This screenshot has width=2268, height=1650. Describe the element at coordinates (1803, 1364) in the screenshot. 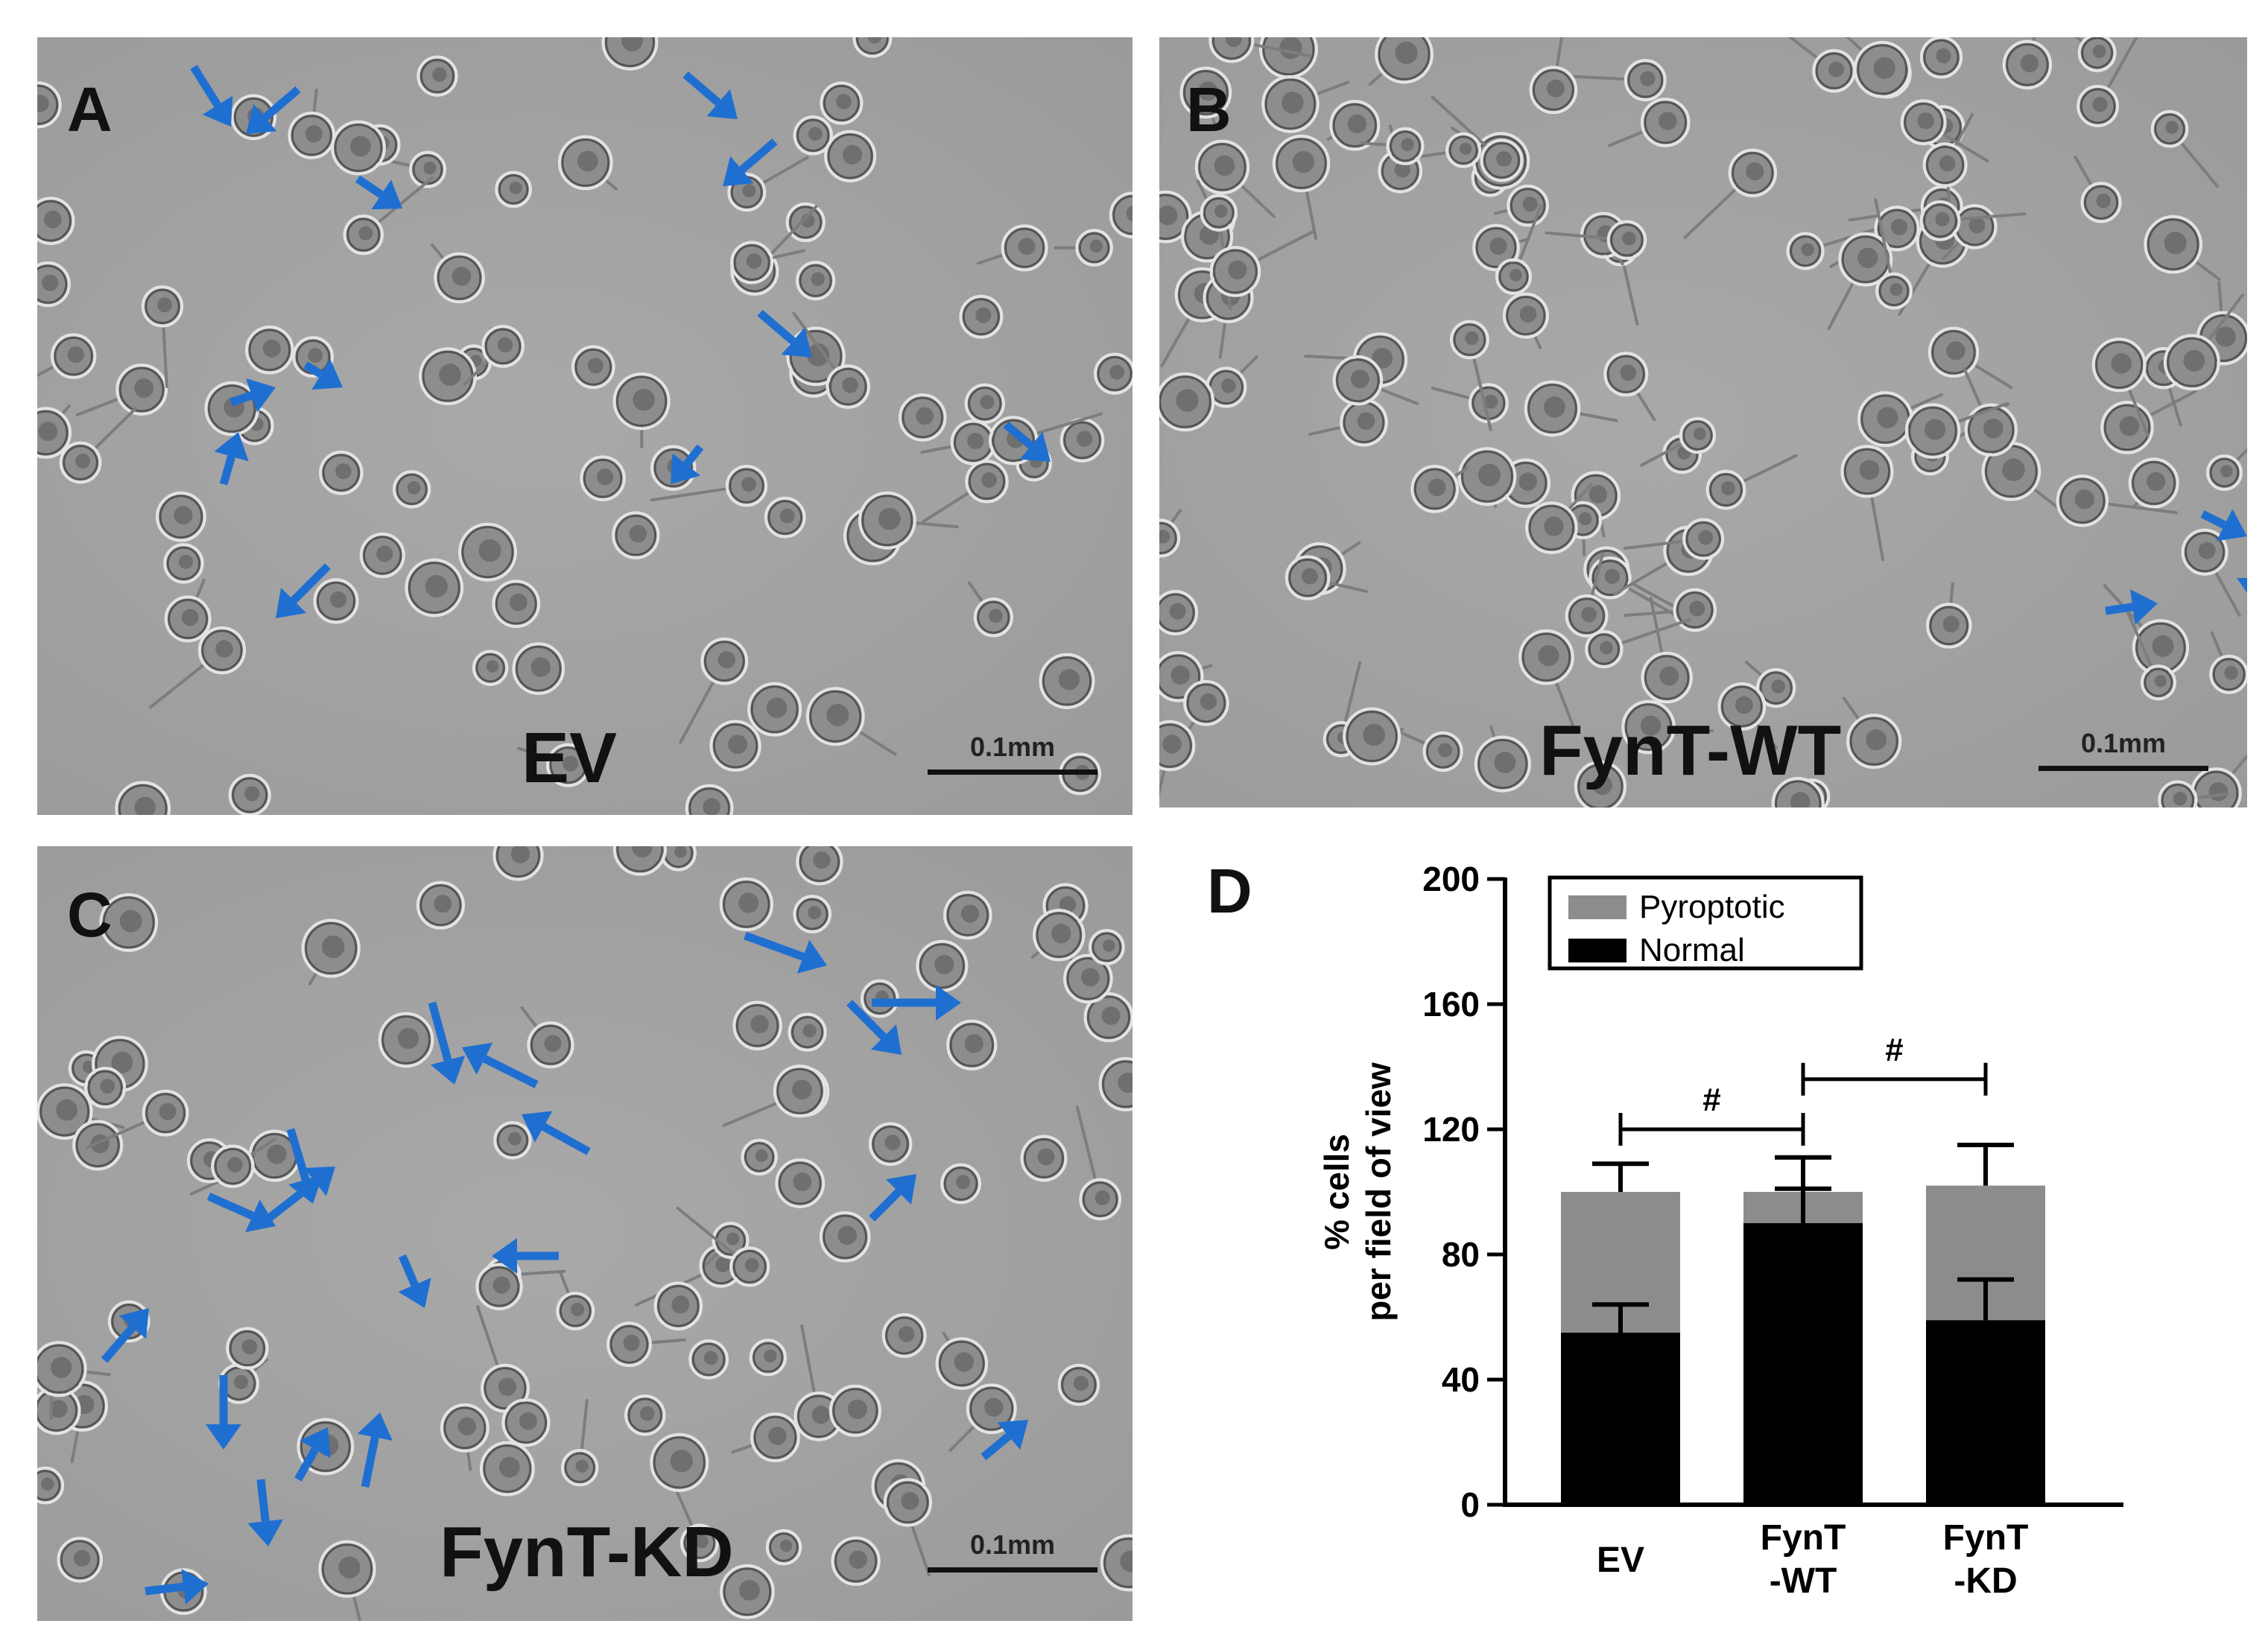

I see `bar-normal` at that location.